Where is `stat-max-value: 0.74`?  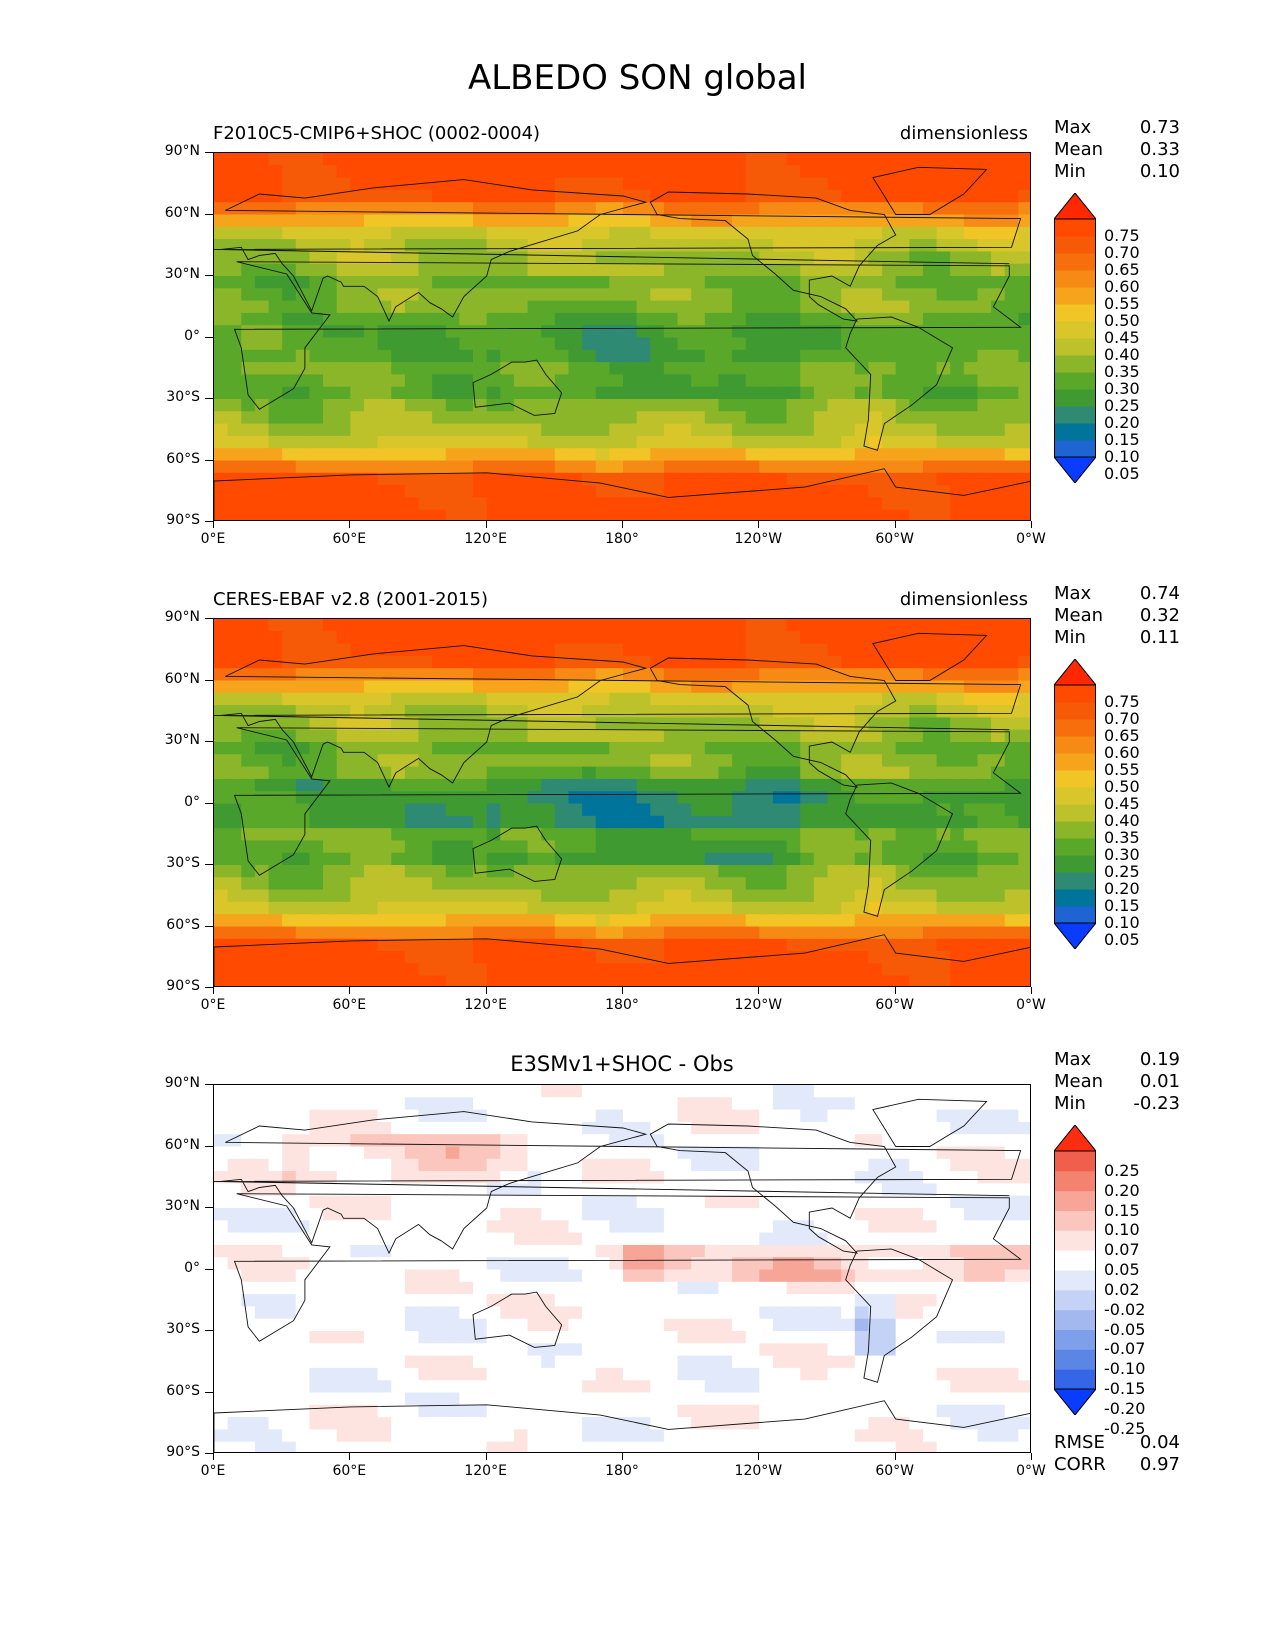 stat-max-value: 0.74 is located at coordinates (1159, 593).